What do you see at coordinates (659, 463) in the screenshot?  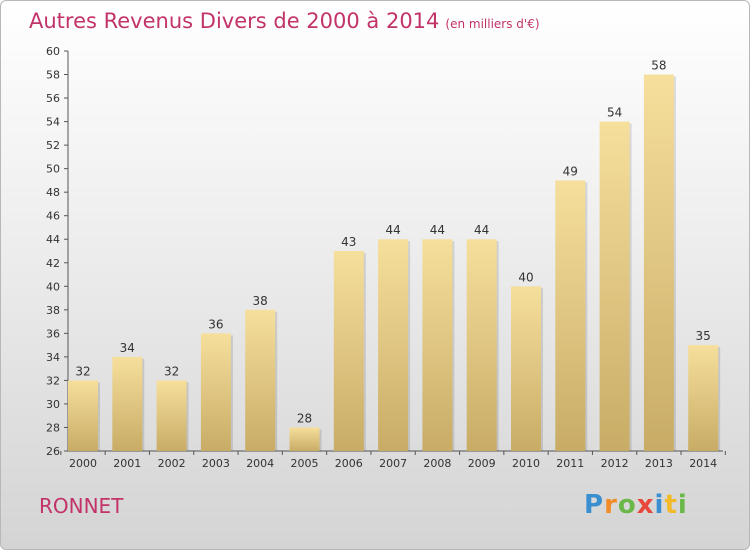 I see `x-tick-label: 2013` at bounding box center [659, 463].